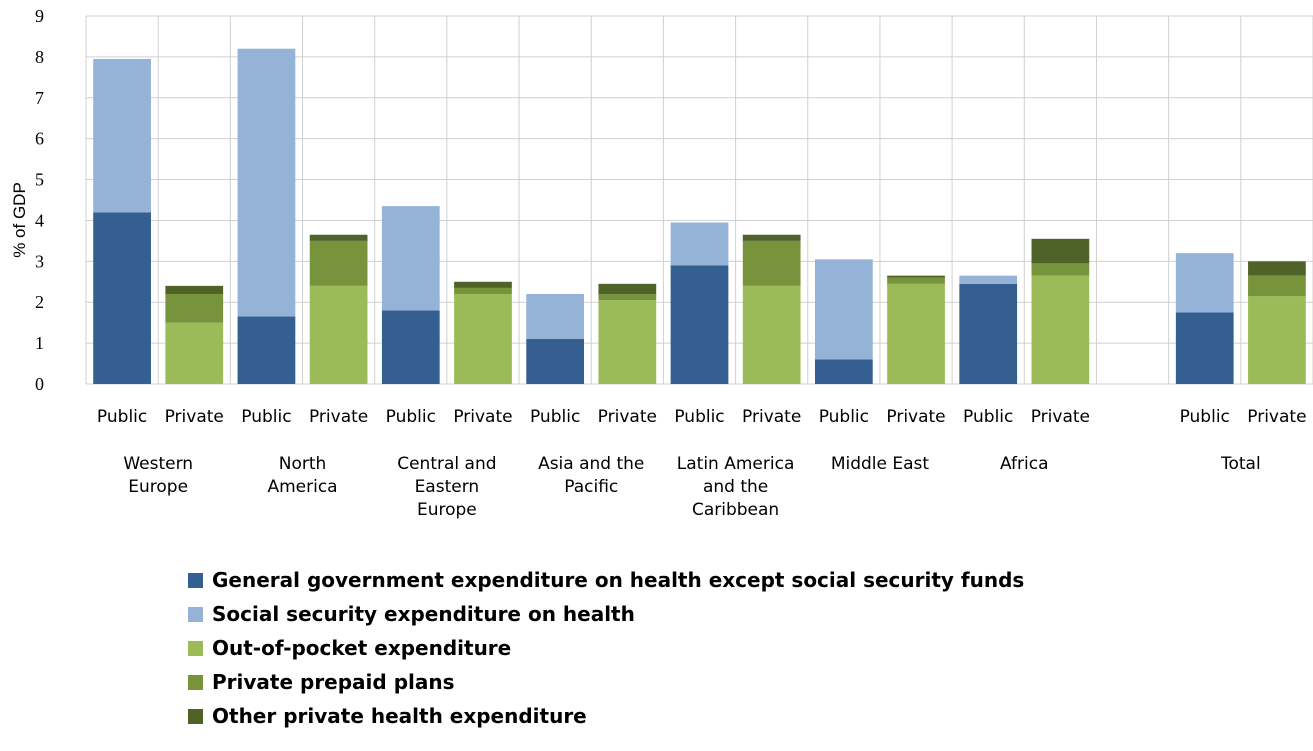  Describe the element at coordinates (736, 464) in the screenshot. I see `x-group-label: Latin America` at that location.